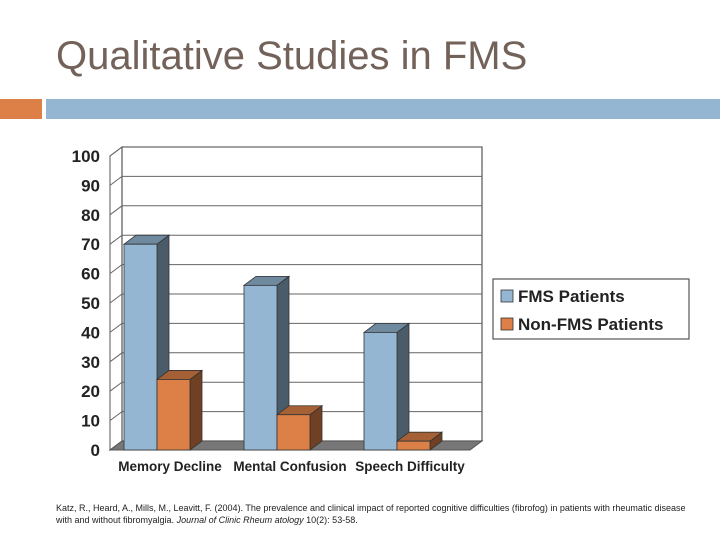 This screenshot has width=720, height=540. Describe the element at coordinates (410, 466) in the screenshot. I see `x-tick-label: Speech Difficulty` at that location.